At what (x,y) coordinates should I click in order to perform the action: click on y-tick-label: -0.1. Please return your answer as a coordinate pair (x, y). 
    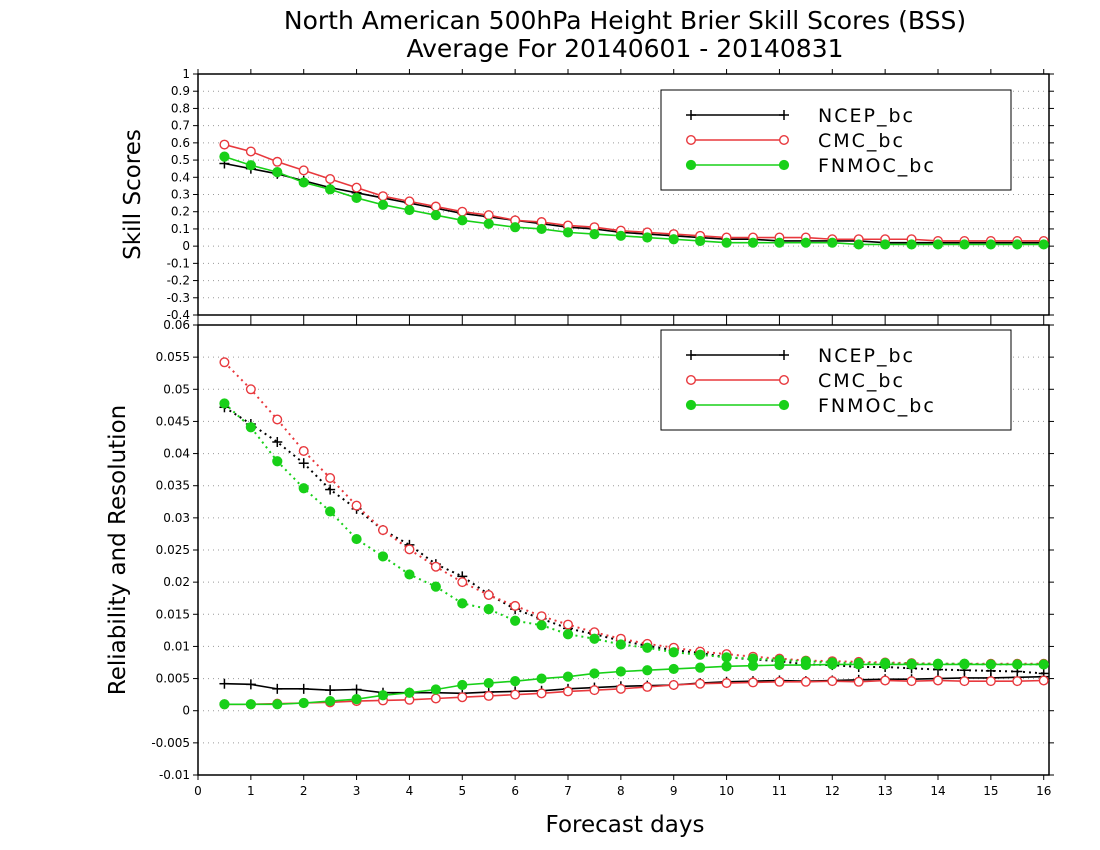
    Looking at the image, I should click on (178, 263).